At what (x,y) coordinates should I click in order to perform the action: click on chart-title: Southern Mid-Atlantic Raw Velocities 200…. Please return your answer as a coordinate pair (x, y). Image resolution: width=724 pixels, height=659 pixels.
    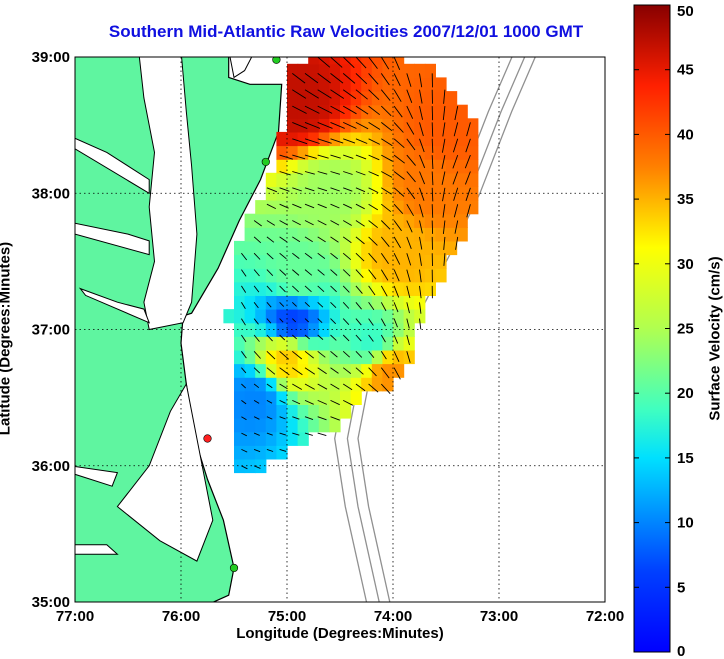
    Looking at the image, I should click on (346, 31).